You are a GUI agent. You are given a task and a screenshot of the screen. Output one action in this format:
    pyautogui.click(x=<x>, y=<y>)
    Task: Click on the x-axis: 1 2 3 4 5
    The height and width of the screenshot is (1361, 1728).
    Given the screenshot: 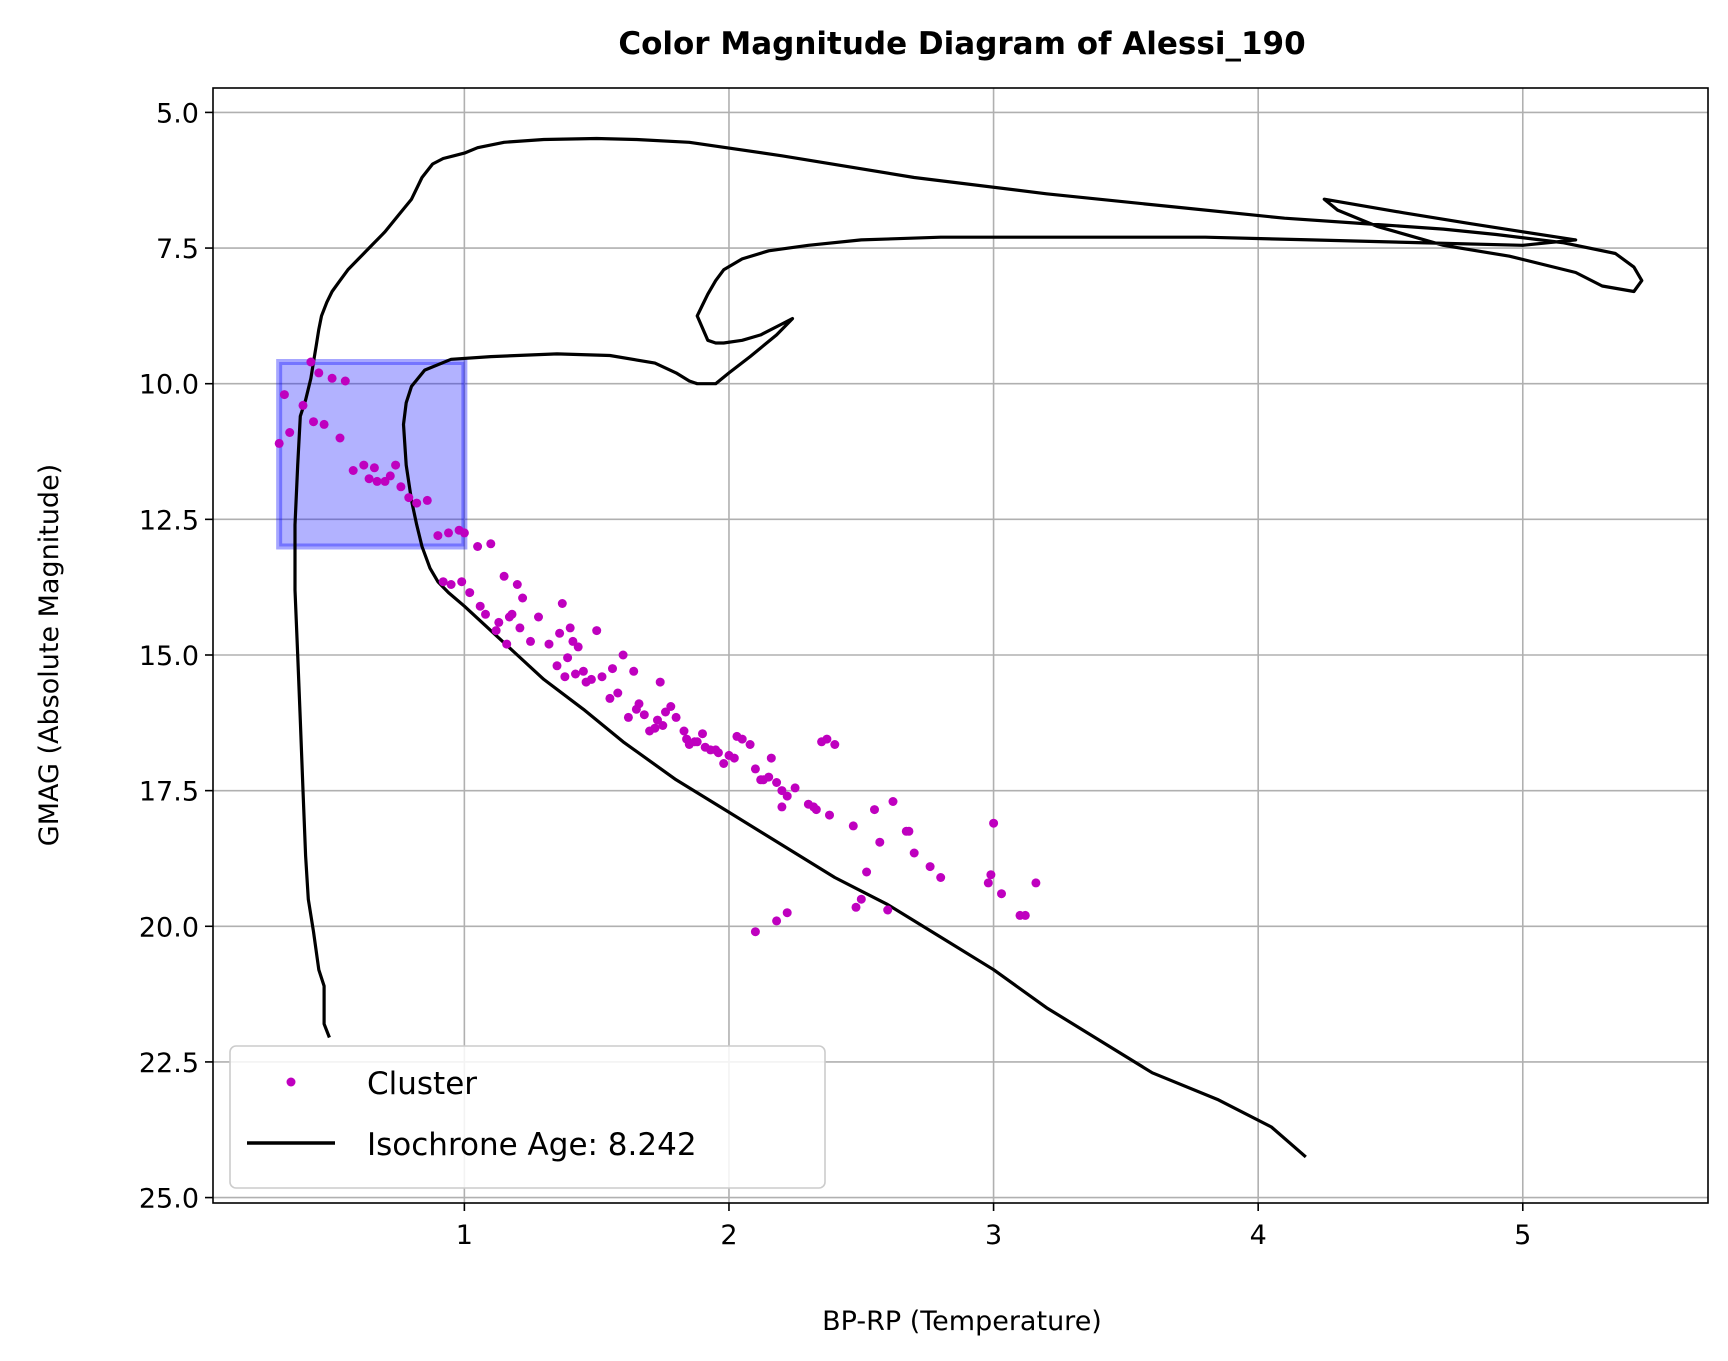 What is the action you would take?
    pyautogui.click(x=993, y=1227)
    